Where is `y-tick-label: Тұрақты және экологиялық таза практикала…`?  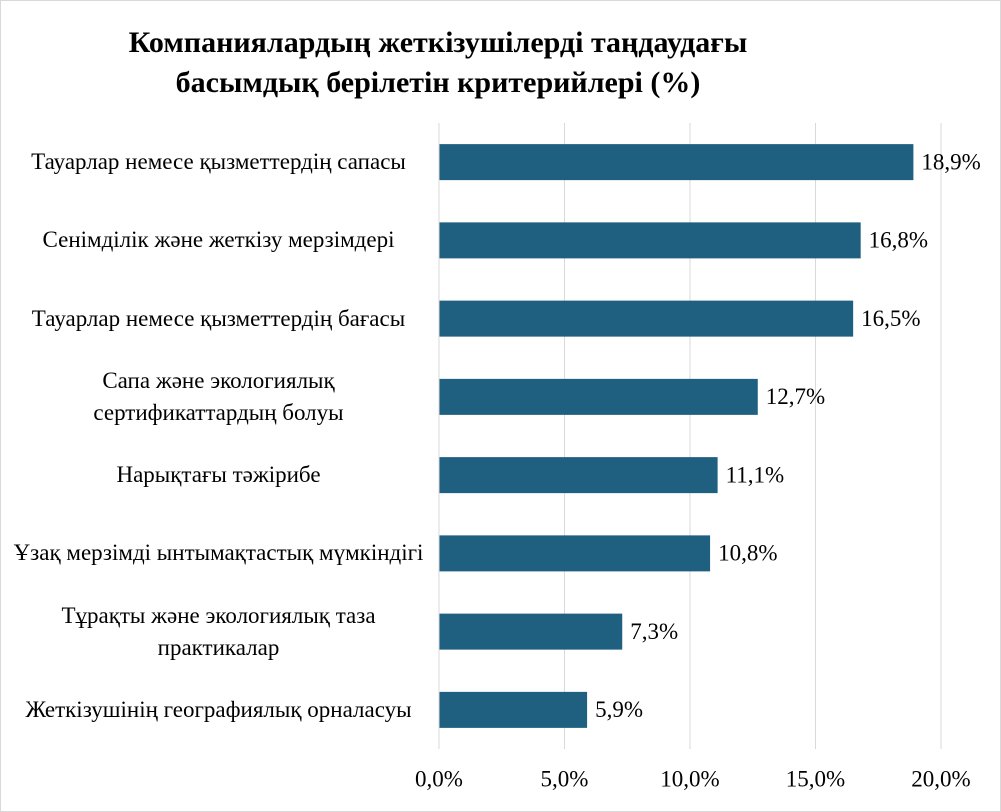
y-tick-label: Тұрақты және экологиялық таза практикала… is located at coordinates (218, 631).